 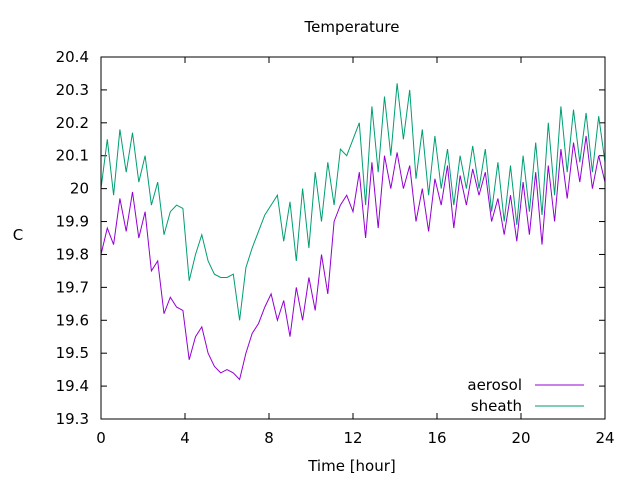 What do you see at coordinates (72, 222) in the screenshot?
I see `y-tick-label: 19.9` at bounding box center [72, 222].